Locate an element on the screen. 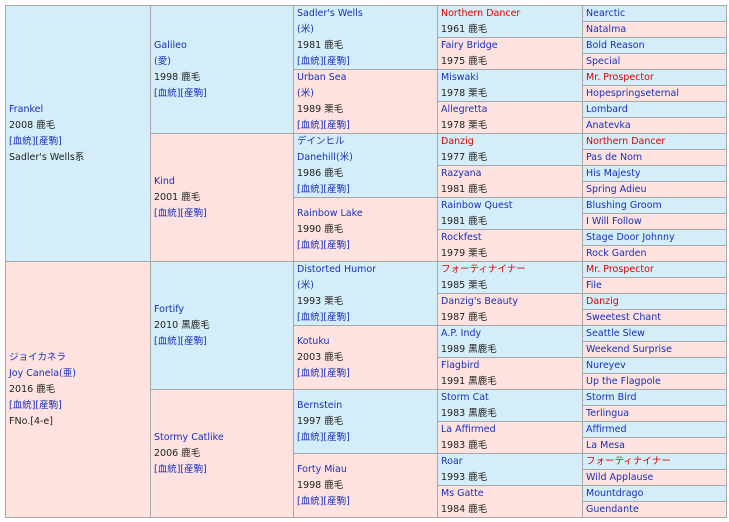 This screenshot has height=522, width=729. horse-cell: Nureyev is located at coordinates (654, 365).